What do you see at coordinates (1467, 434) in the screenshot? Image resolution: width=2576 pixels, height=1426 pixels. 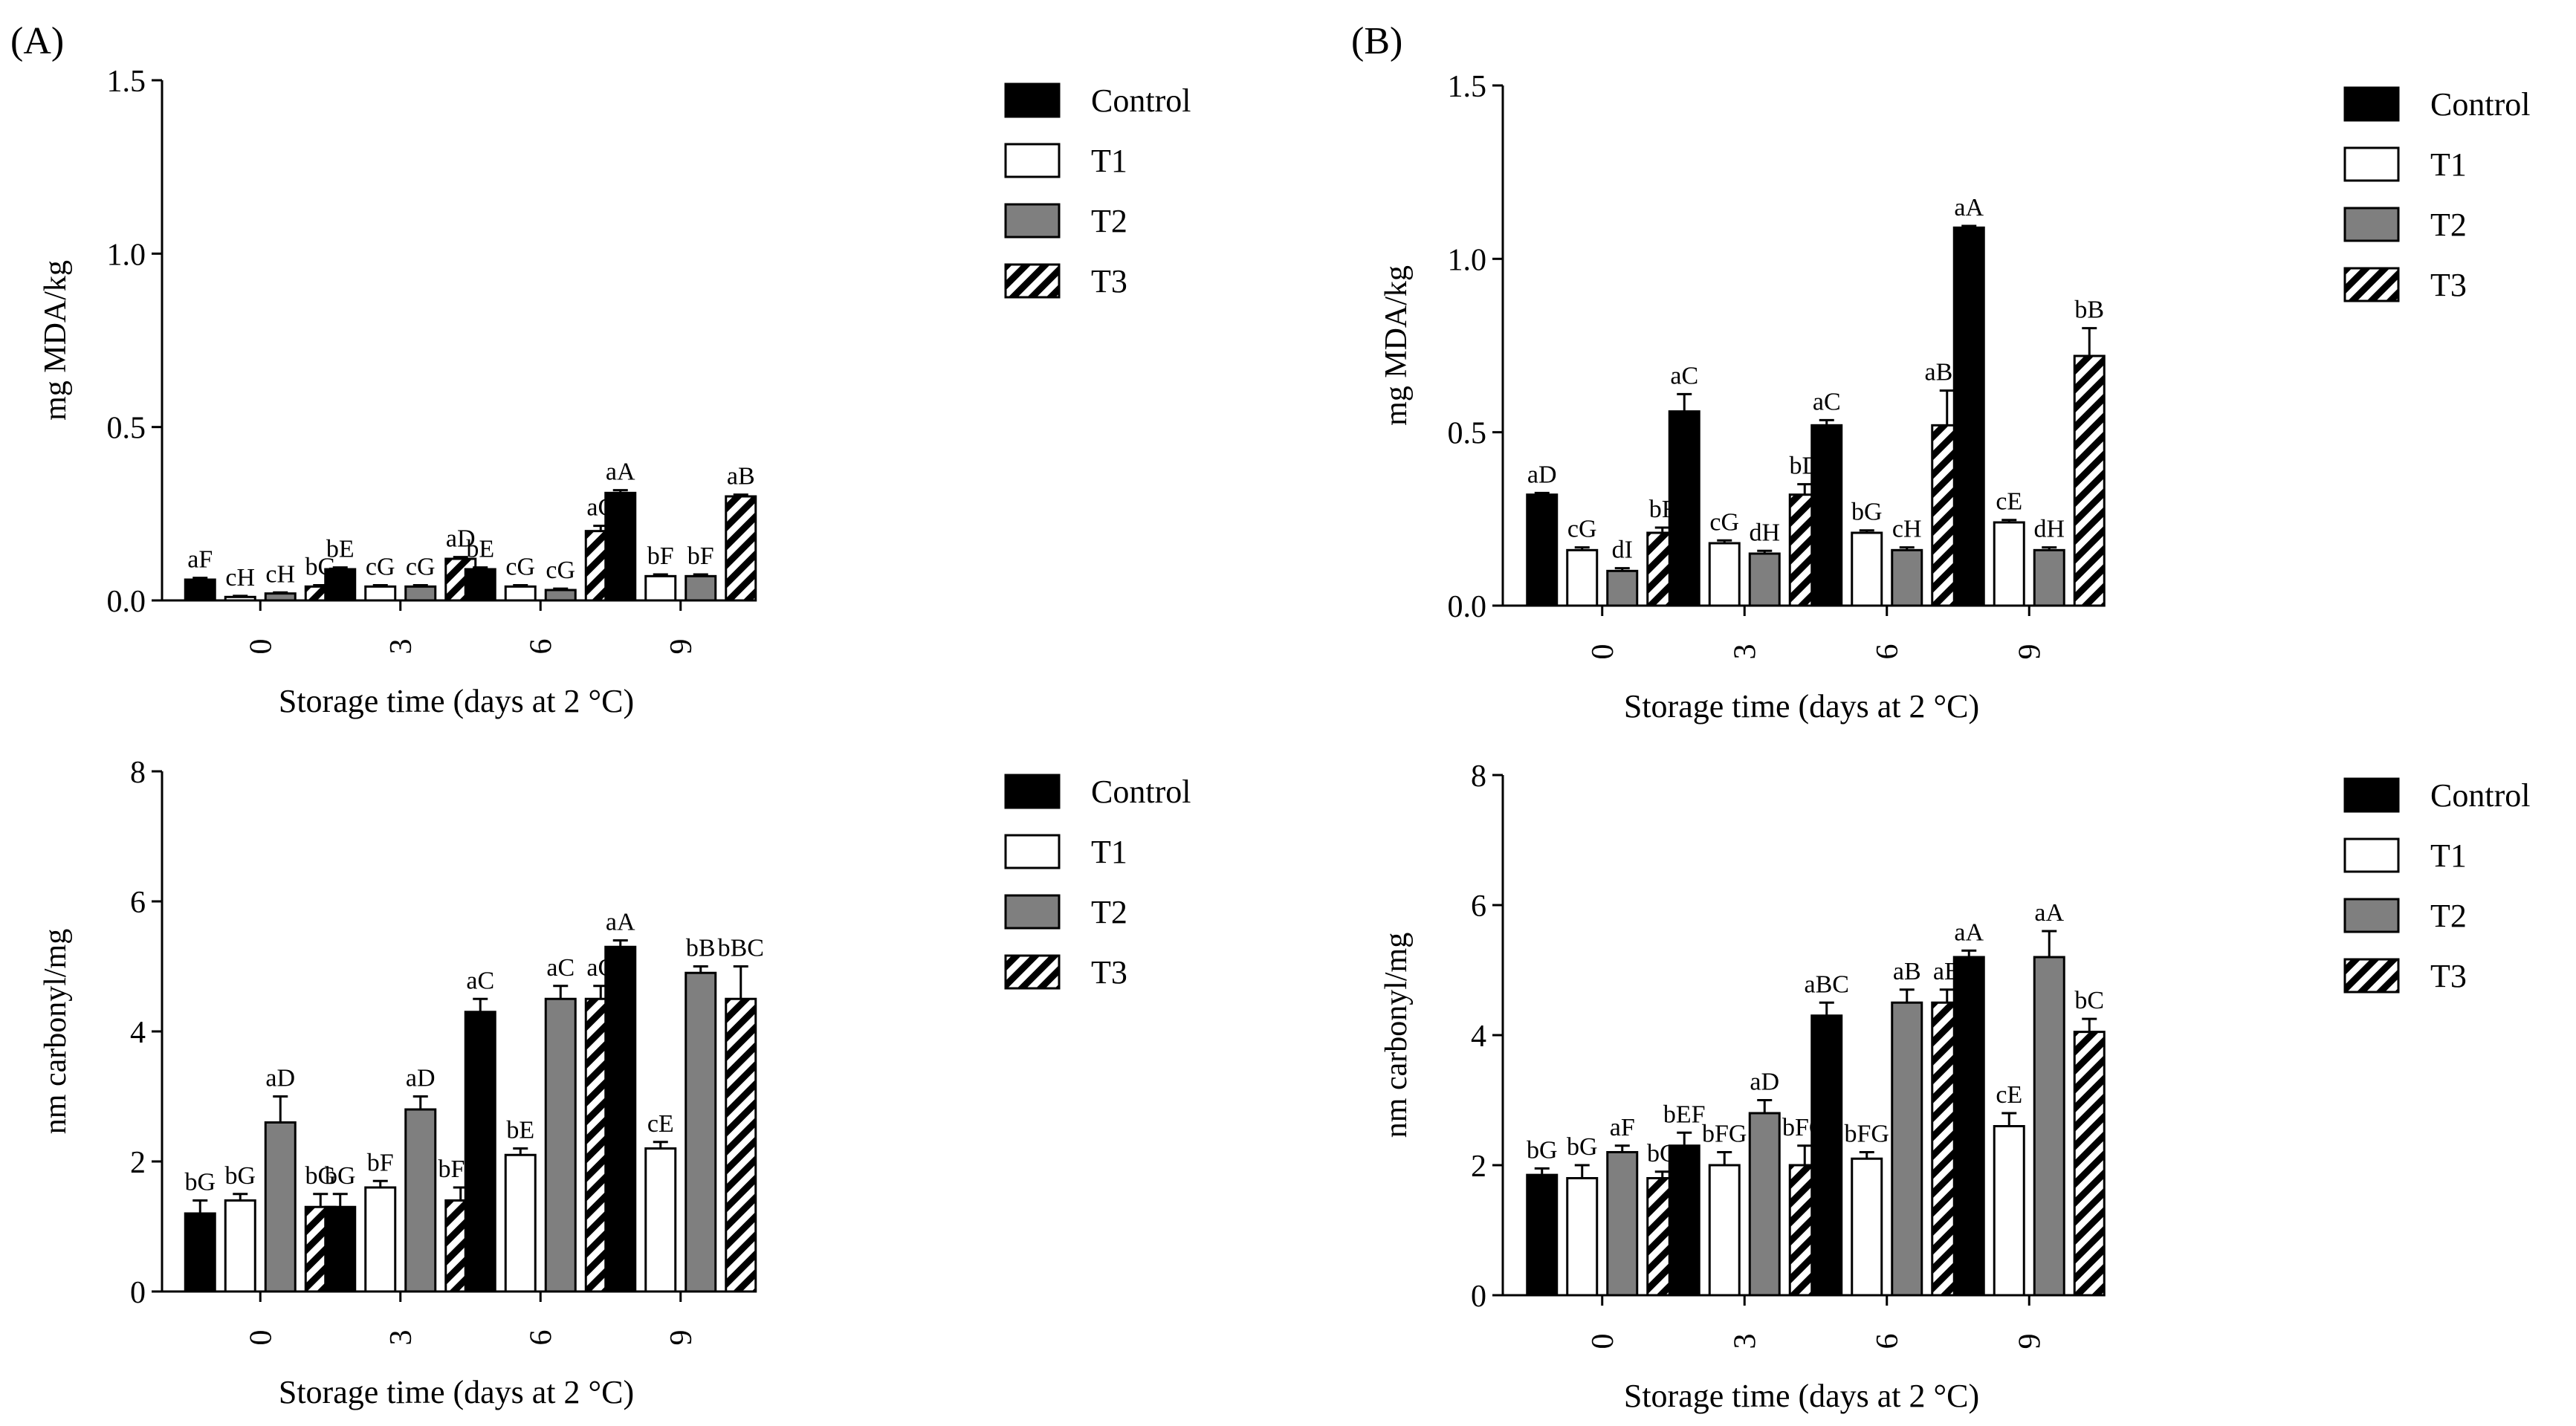 I see `y-tick-label: 0.5` at bounding box center [1467, 434].